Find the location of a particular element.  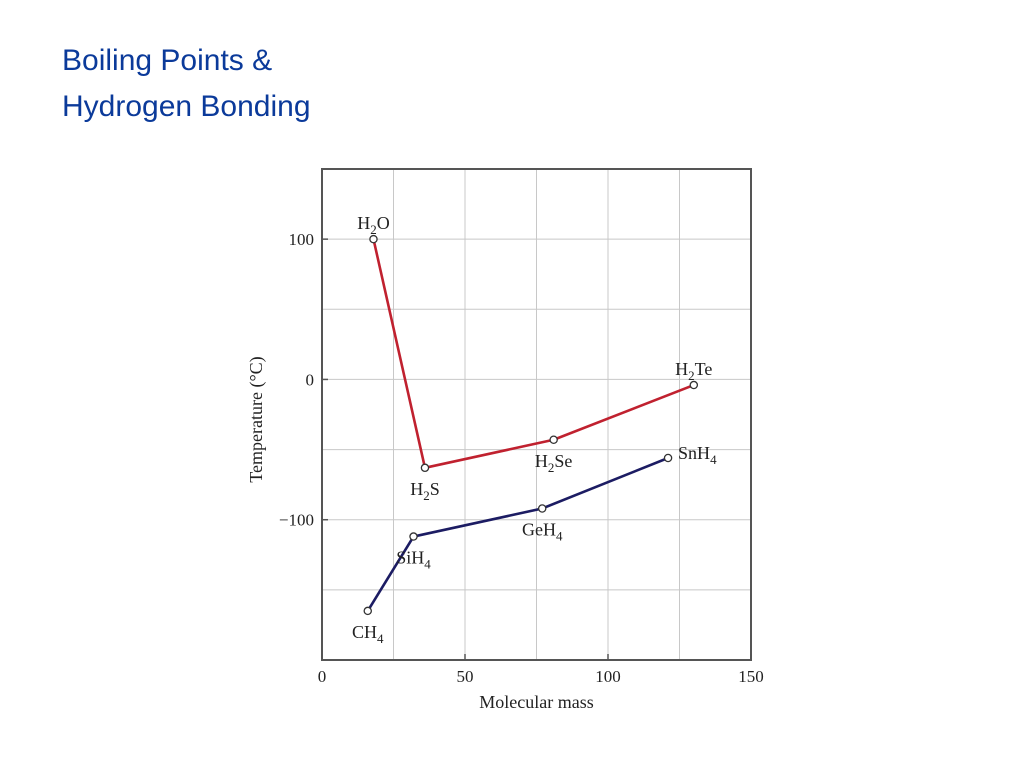

x-tick-label: 50 is located at coordinates (465, 676).